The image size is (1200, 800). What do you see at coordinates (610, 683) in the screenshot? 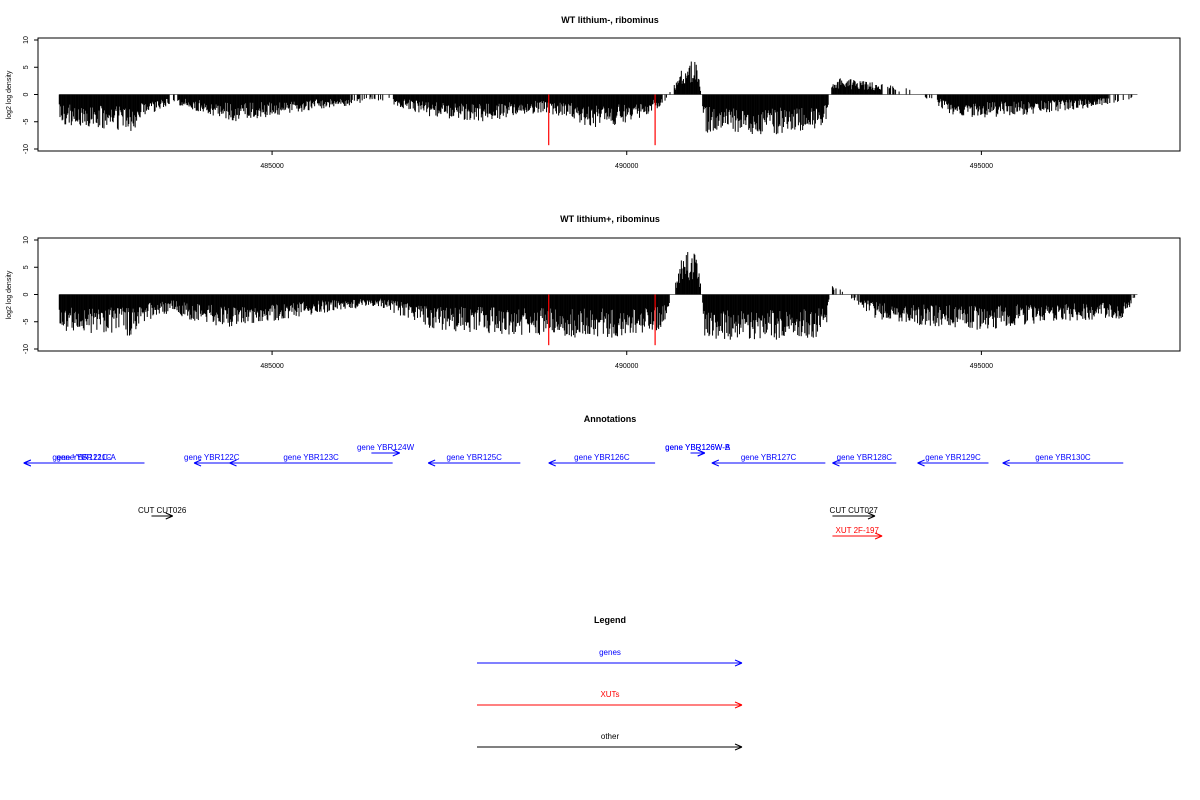
I see `legend: Legend genes XUTs other` at bounding box center [610, 683].